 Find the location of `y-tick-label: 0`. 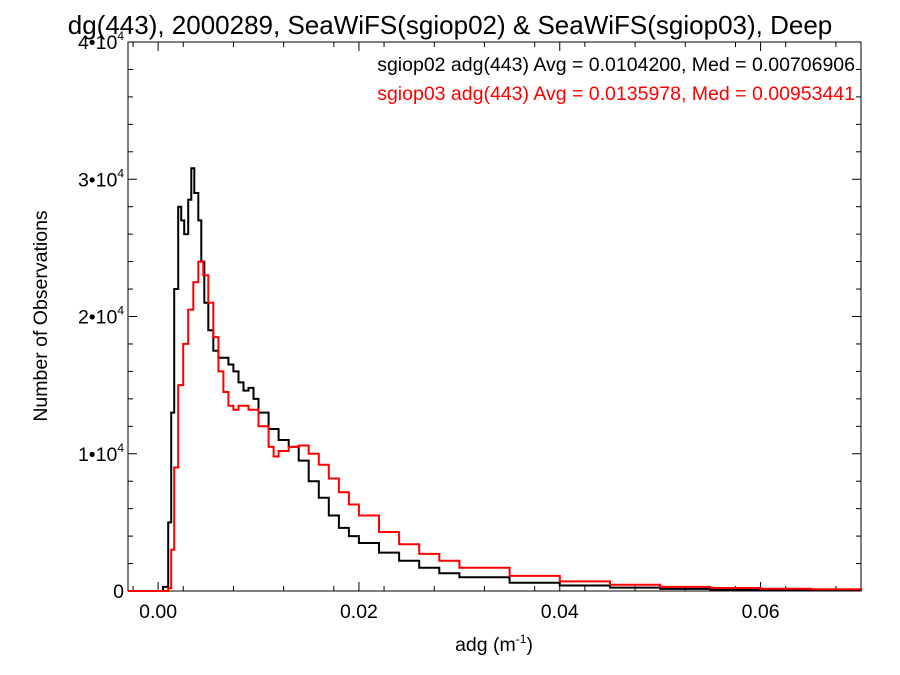

y-tick-label: 0 is located at coordinates (118, 592).